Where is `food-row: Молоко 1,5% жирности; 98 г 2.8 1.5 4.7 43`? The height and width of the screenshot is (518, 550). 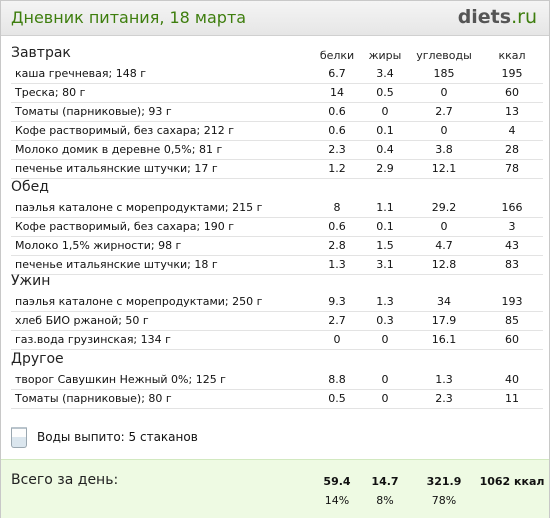 food-row: Молоко 1,5% жирности; 98 г 2.8 1.5 4.7 43 is located at coordinates (277, 246).